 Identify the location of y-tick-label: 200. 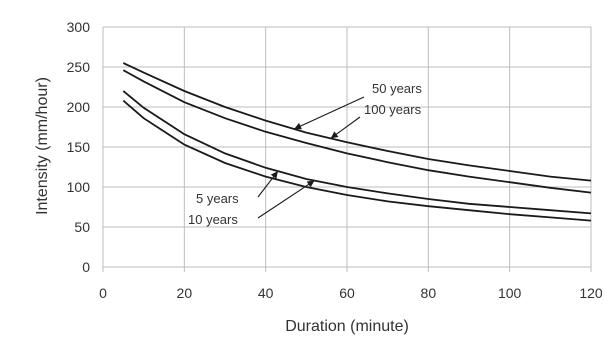
(79, 107).